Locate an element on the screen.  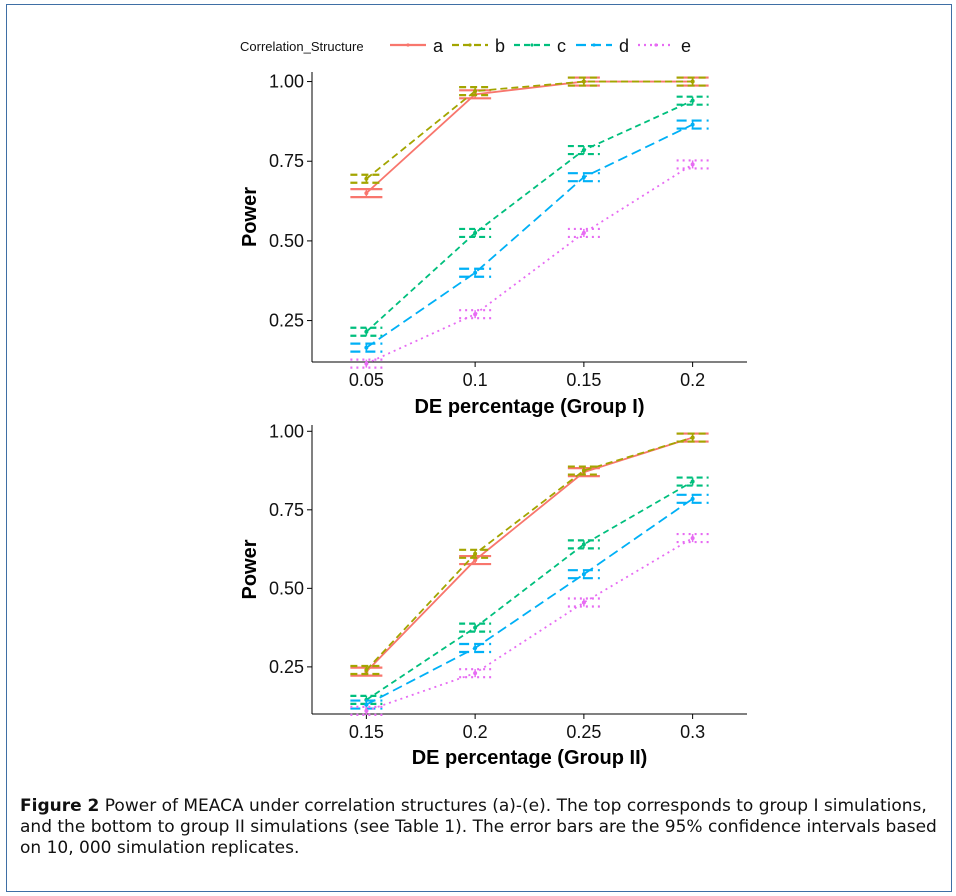
x-tick-label: 0.25 is located at coordinates (583, 732).